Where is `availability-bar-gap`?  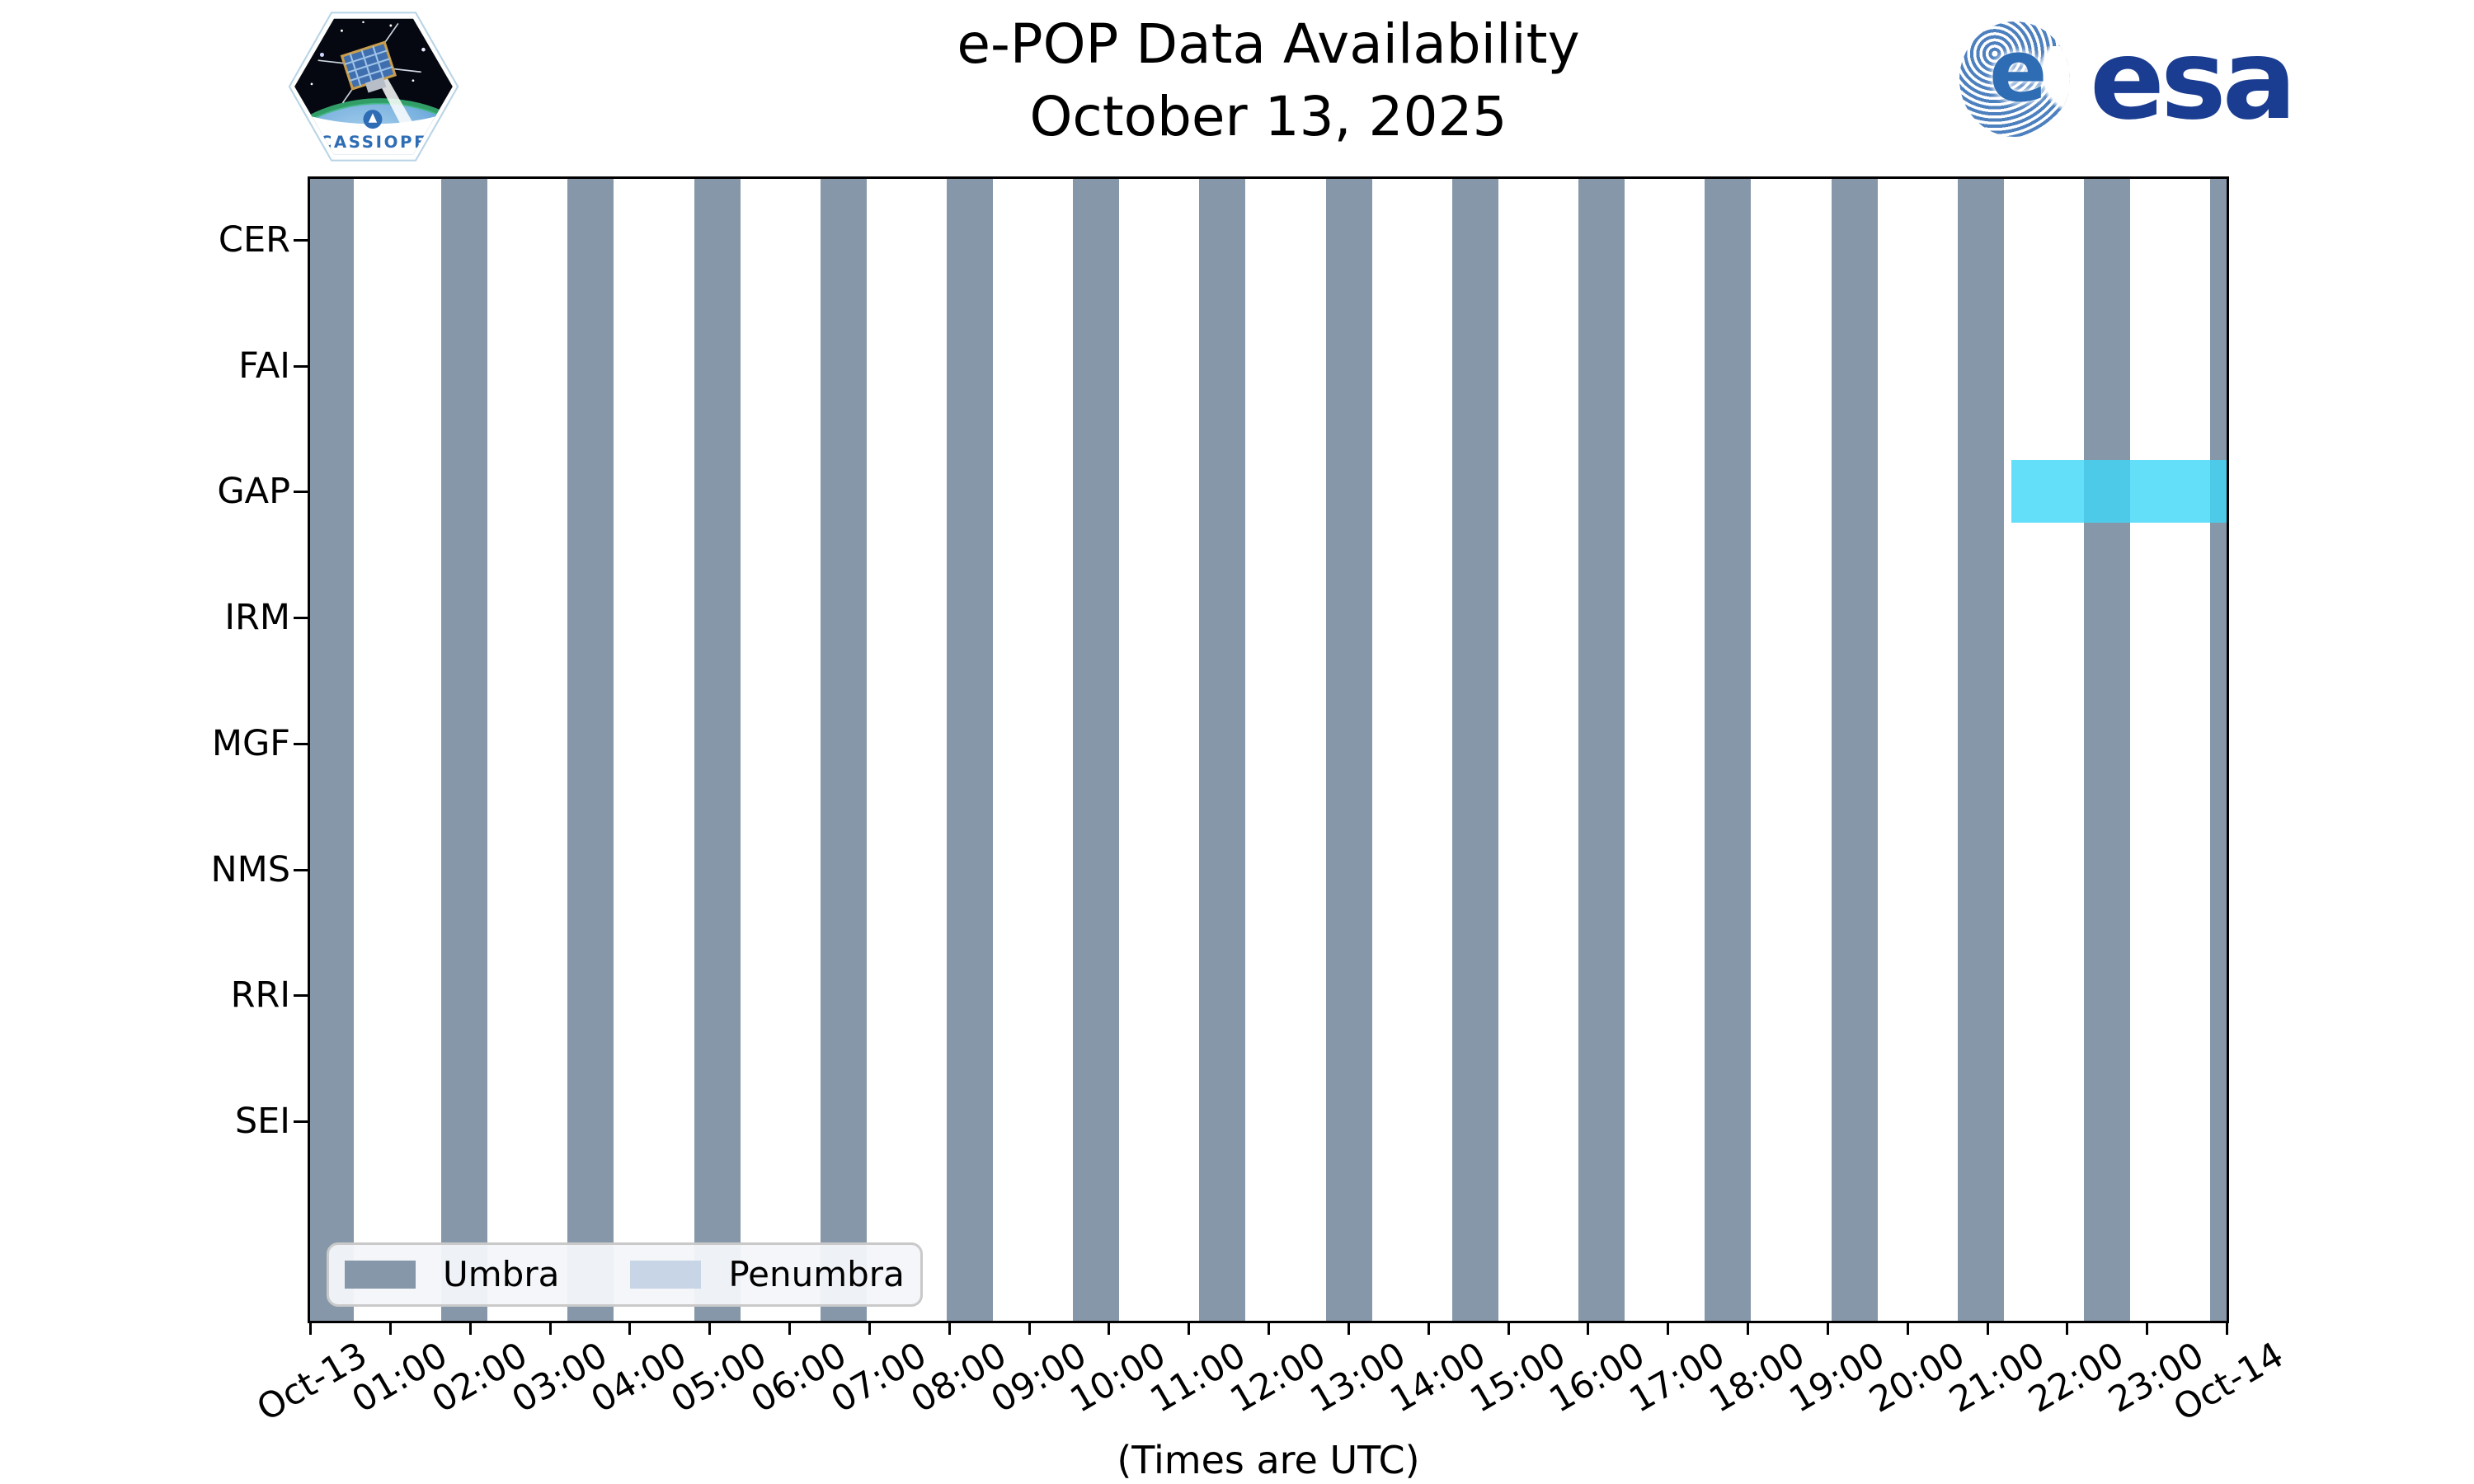 availability-bar-gap is located at coordinates (2119, 492).